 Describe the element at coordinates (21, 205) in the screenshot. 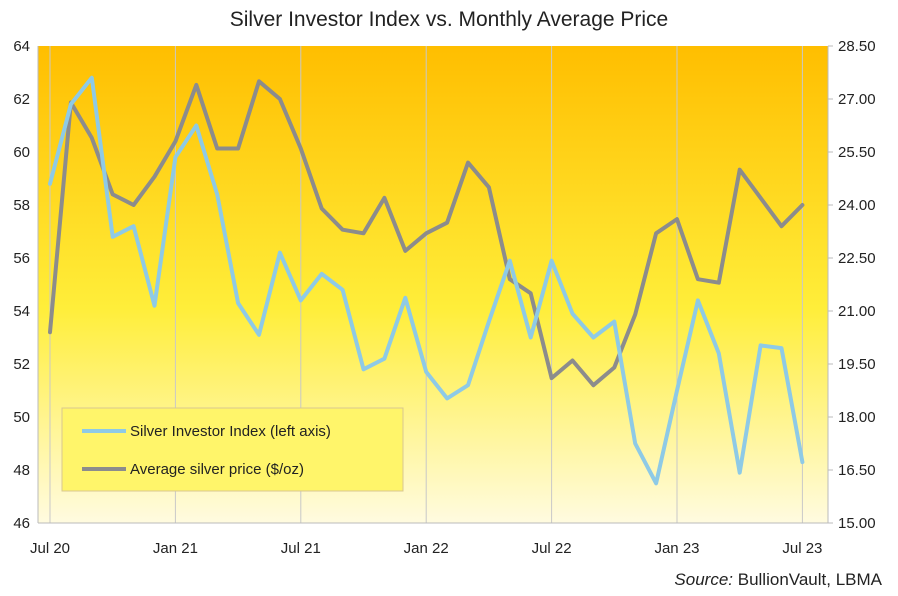

I see `left-tick-label: 58` at that location.